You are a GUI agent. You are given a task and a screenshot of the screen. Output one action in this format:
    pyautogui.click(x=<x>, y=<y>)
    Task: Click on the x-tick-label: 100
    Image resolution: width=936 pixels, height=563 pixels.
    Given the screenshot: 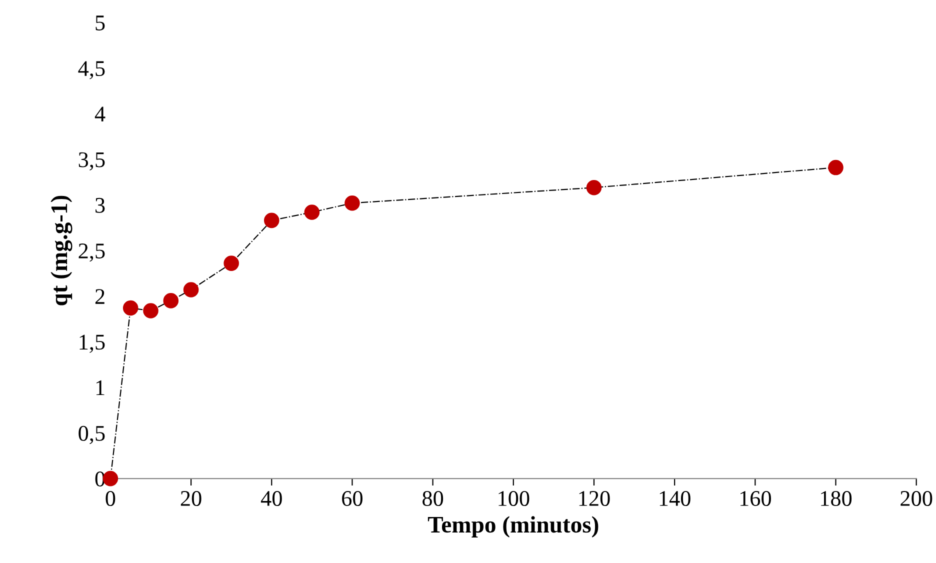 What is the action you would take?
    pyautogui.click(x=514, y=498)
    